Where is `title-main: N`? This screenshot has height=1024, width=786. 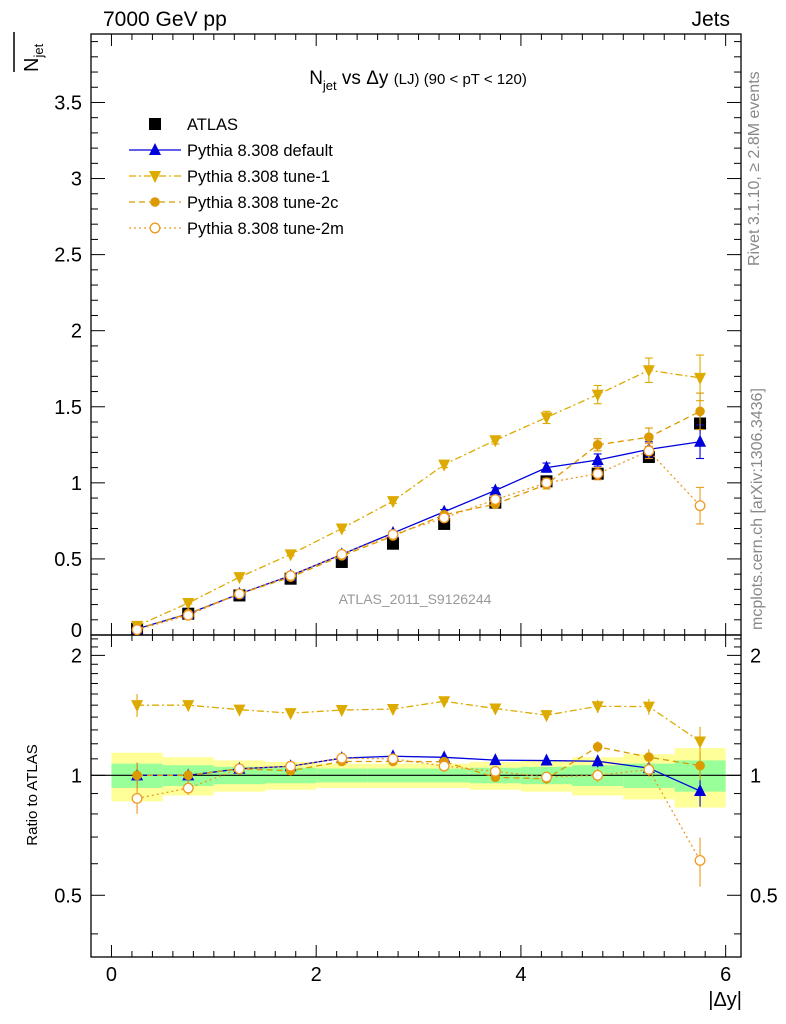 title-main: N is located at coordinates (316, 78).